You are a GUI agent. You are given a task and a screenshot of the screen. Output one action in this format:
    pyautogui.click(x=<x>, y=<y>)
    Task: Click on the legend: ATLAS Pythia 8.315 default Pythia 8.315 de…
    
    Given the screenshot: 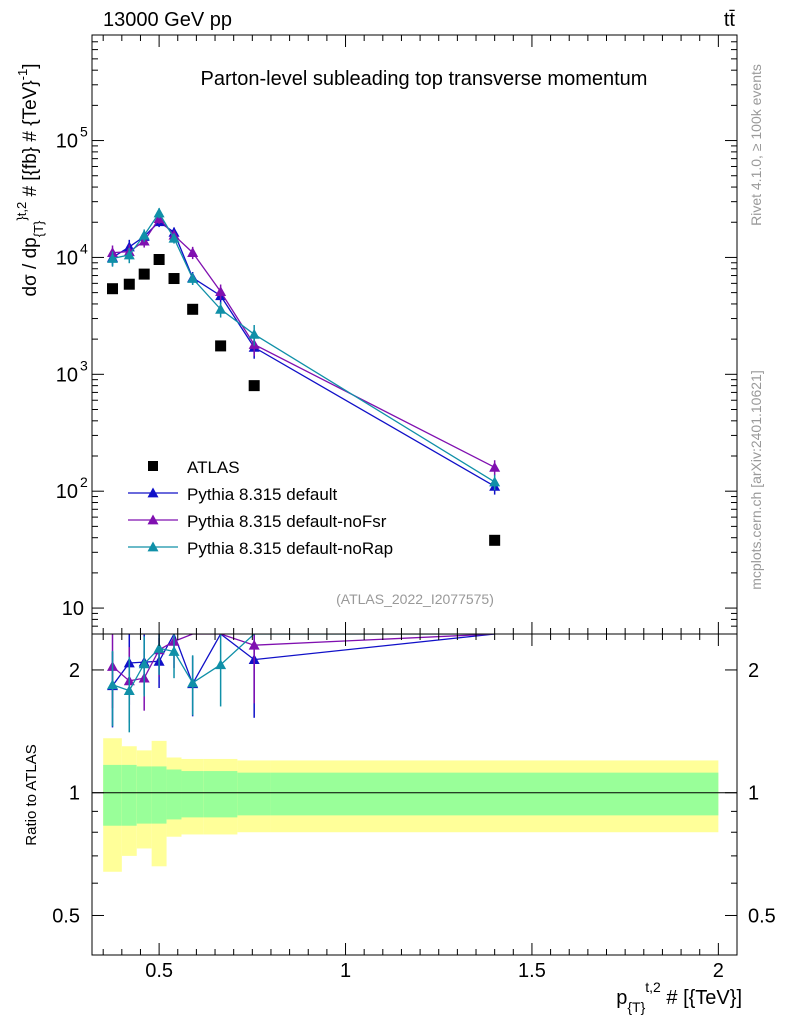 What is the action you would take?
    pyautogui.click(x=260, y=508)
    